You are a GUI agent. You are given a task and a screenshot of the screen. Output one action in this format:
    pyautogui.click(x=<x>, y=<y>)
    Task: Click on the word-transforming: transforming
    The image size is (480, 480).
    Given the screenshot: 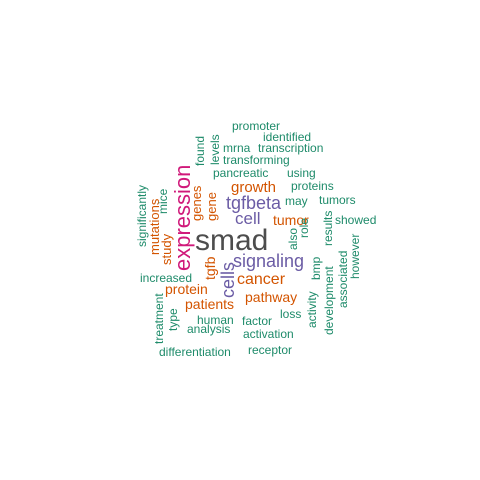 What is the action you would take?
    pyautogui.click(x=256, y=160)
    